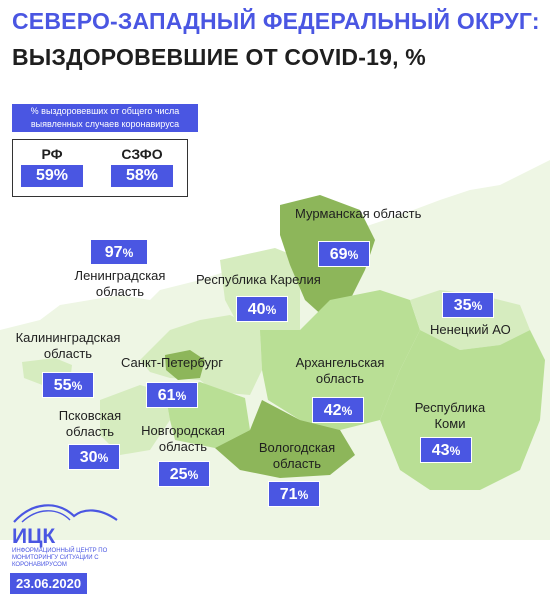  Describe the element at coordinates (183, 438) in the screenshot. I see `label-novgorod: Новгородская область` at that location.